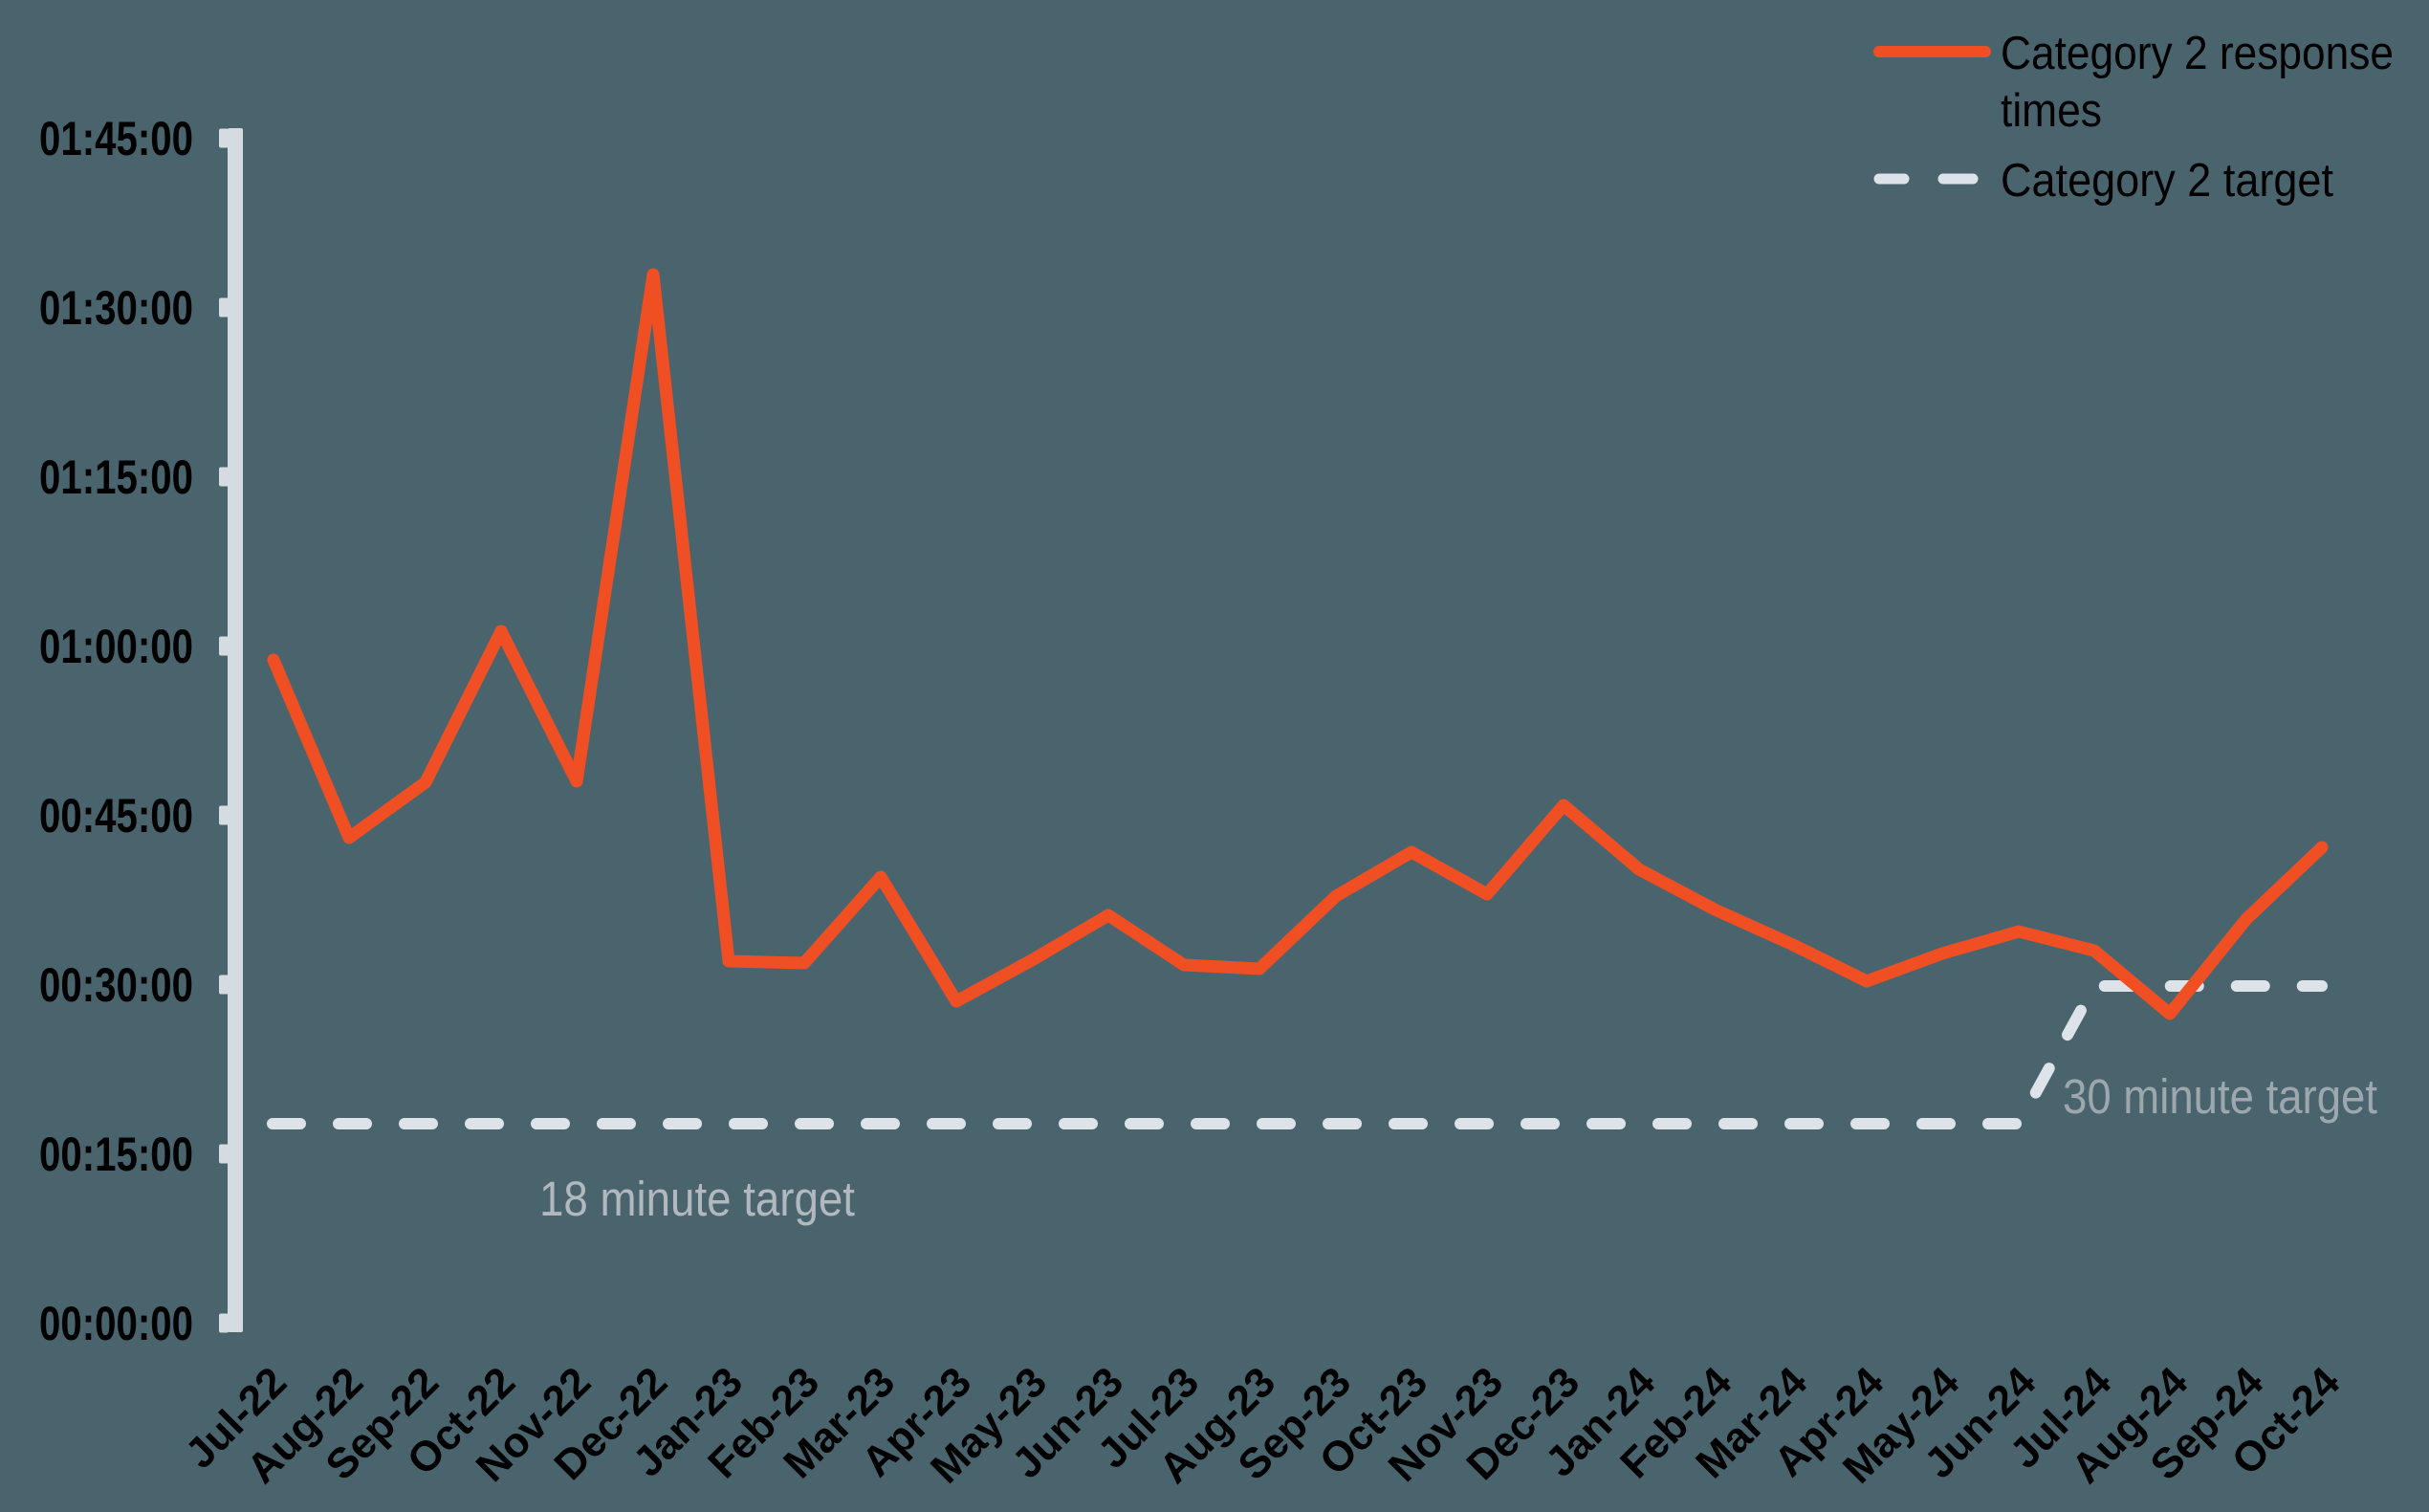 The image size is (2429, 1512). Describe the element at coordinates (116, 816) in the screenshot. I see `svg-text: 00:45:00` at that location.